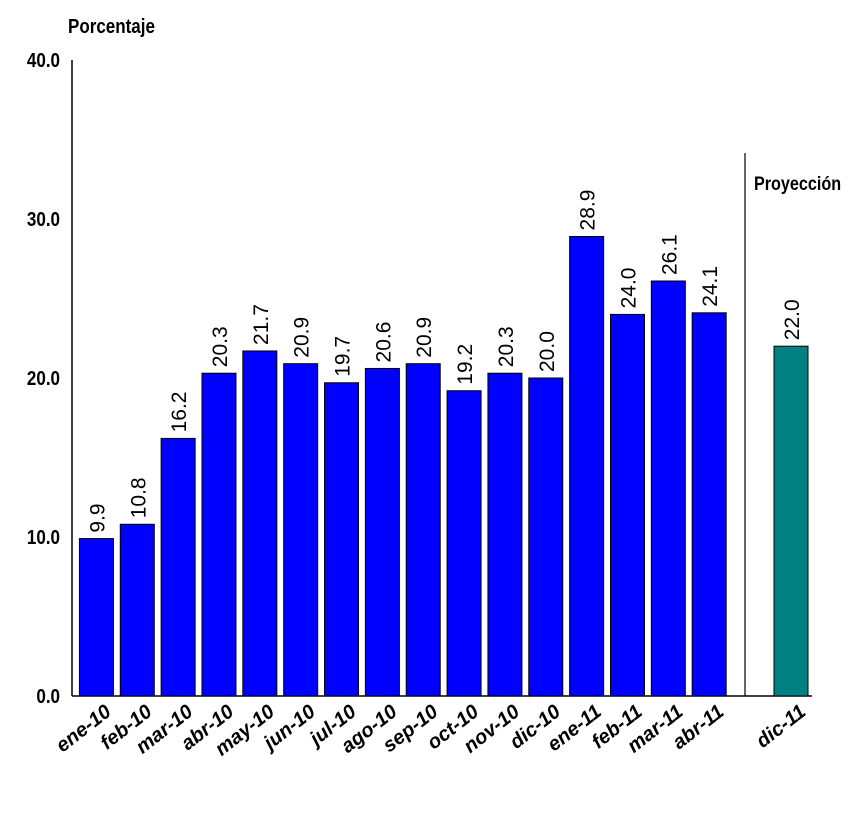 The width and height of the screenshot is (860, 817). I want to click on y-tick-label: 30.0, so click(43, 219).